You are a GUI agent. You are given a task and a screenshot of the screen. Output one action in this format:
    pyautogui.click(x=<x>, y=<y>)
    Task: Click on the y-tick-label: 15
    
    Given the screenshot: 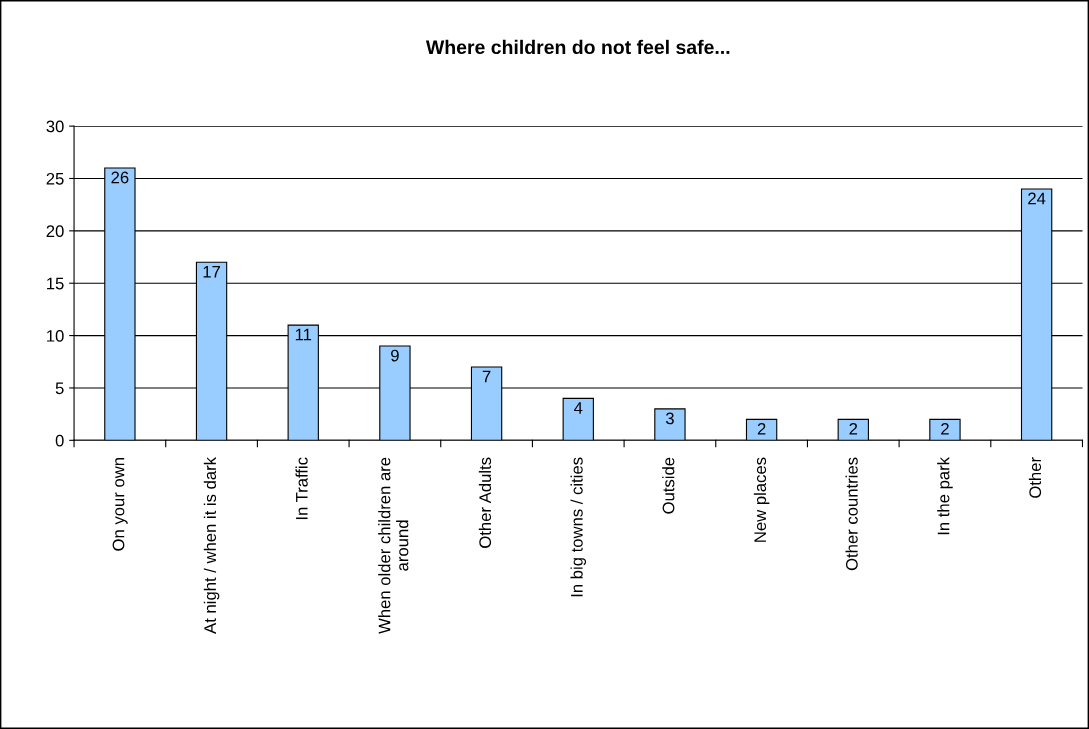 What is the action you would take?
    pyautogui.click(x=55, y=283)
    